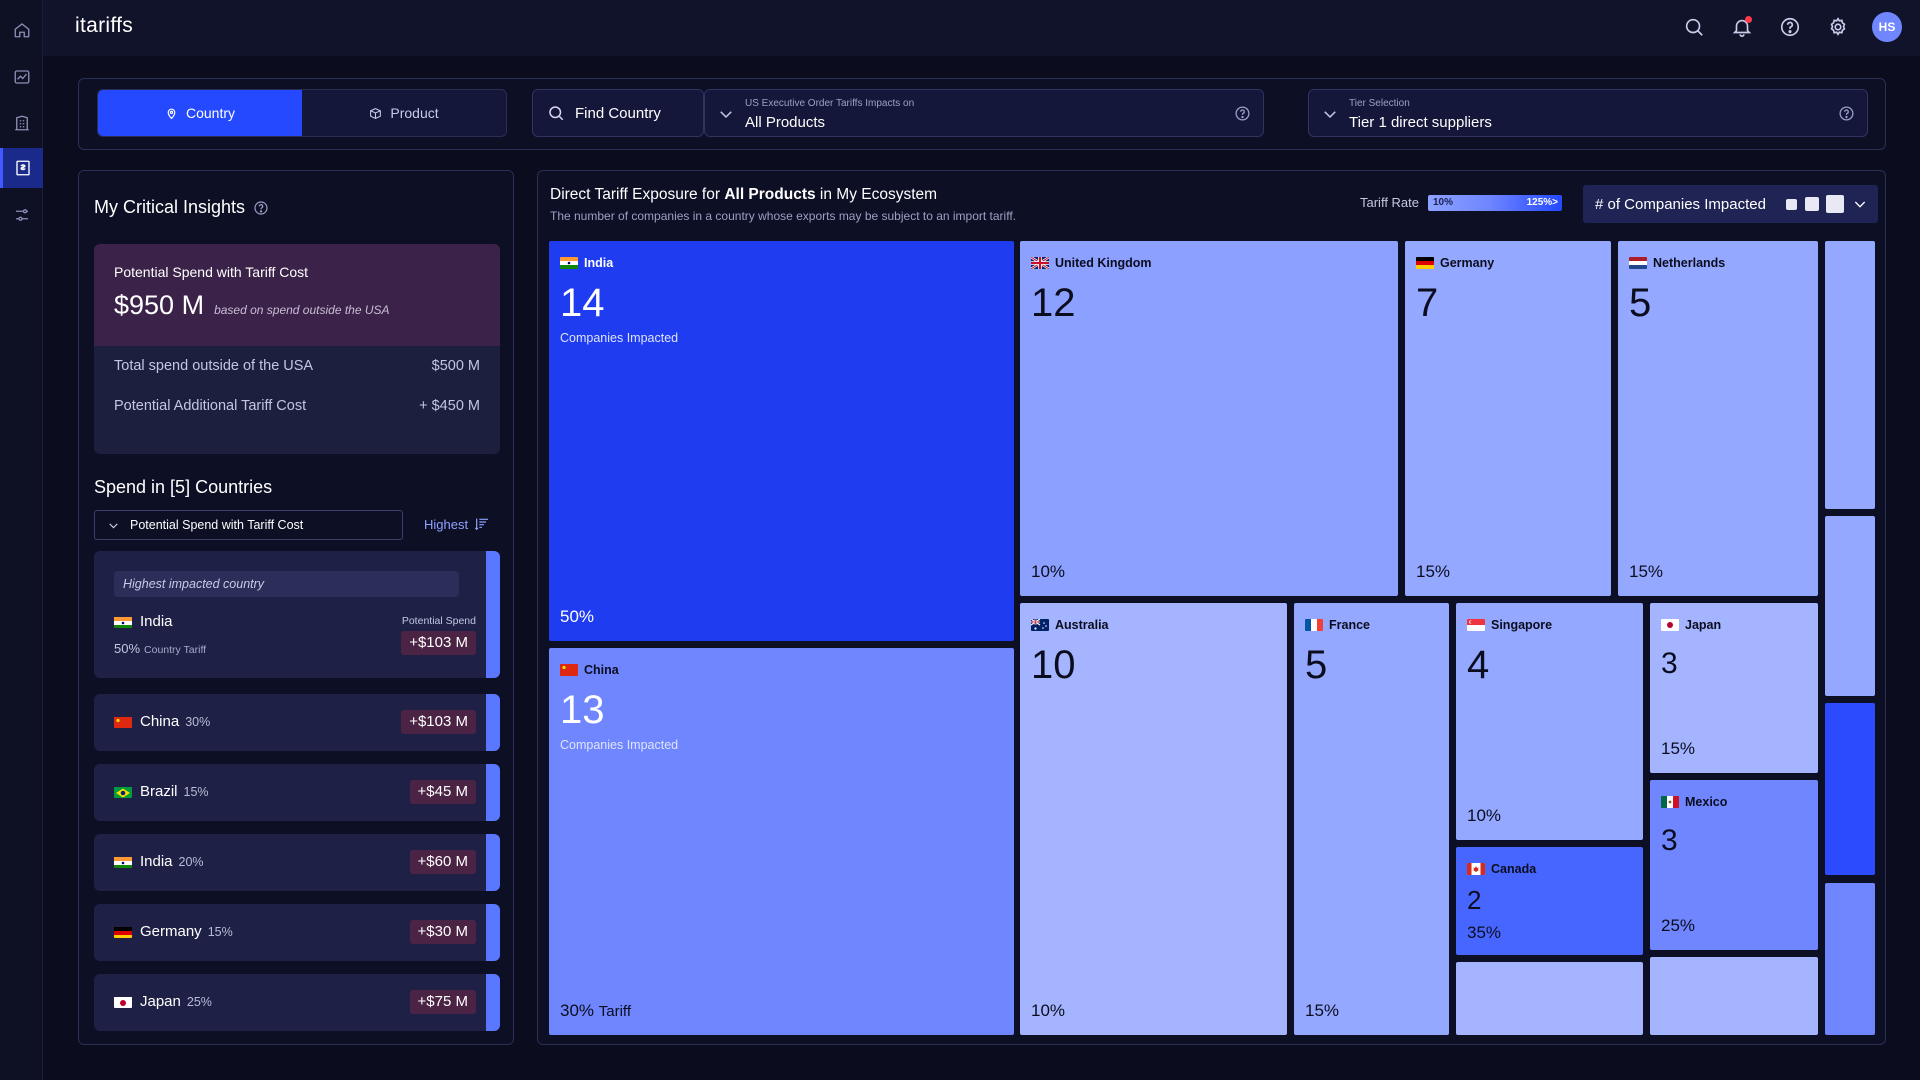  I want to click on chevron-down-icon, so click(1330, 115).